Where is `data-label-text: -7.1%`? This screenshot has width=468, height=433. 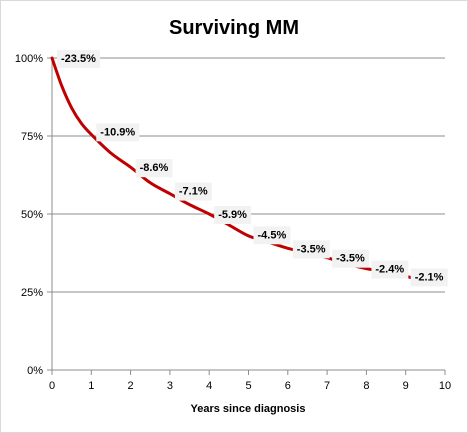
data-label-text: -7.1% is located at coordinates (193, 192).